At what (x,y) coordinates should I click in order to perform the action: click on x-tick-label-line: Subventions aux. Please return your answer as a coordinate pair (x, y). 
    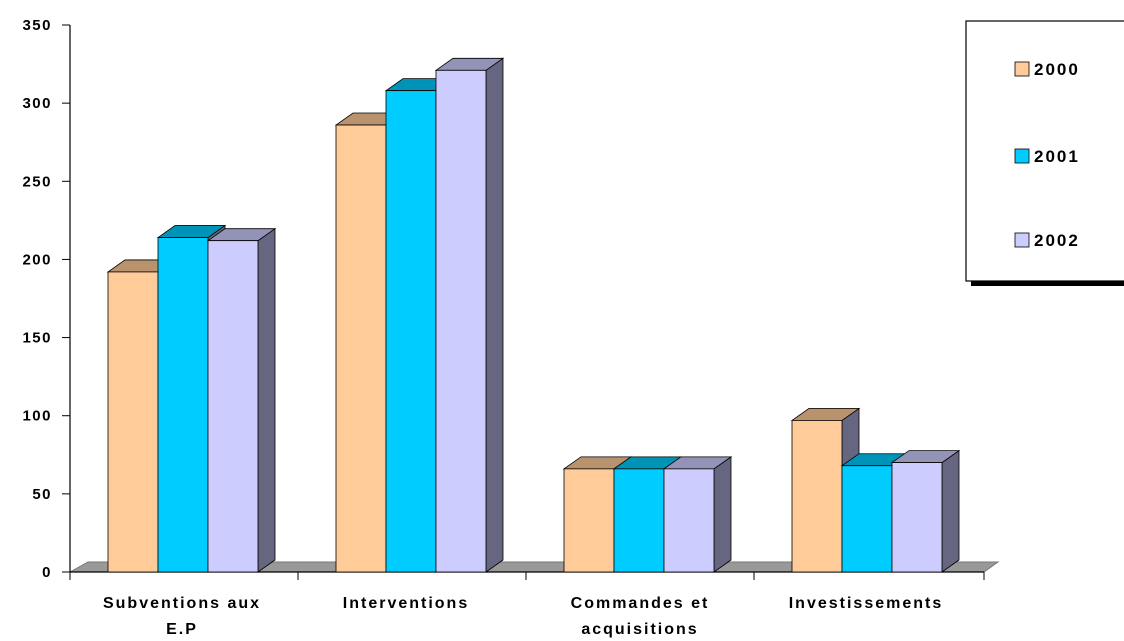
    Looking at the image, I should click on (182, 603).